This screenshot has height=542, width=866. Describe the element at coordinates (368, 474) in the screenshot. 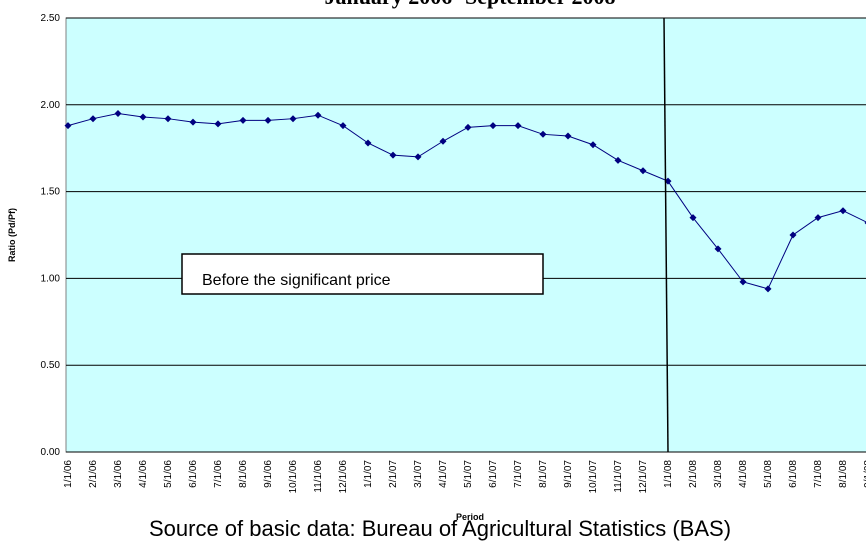

I see `x-tick-label: 1/1/07` at that location.